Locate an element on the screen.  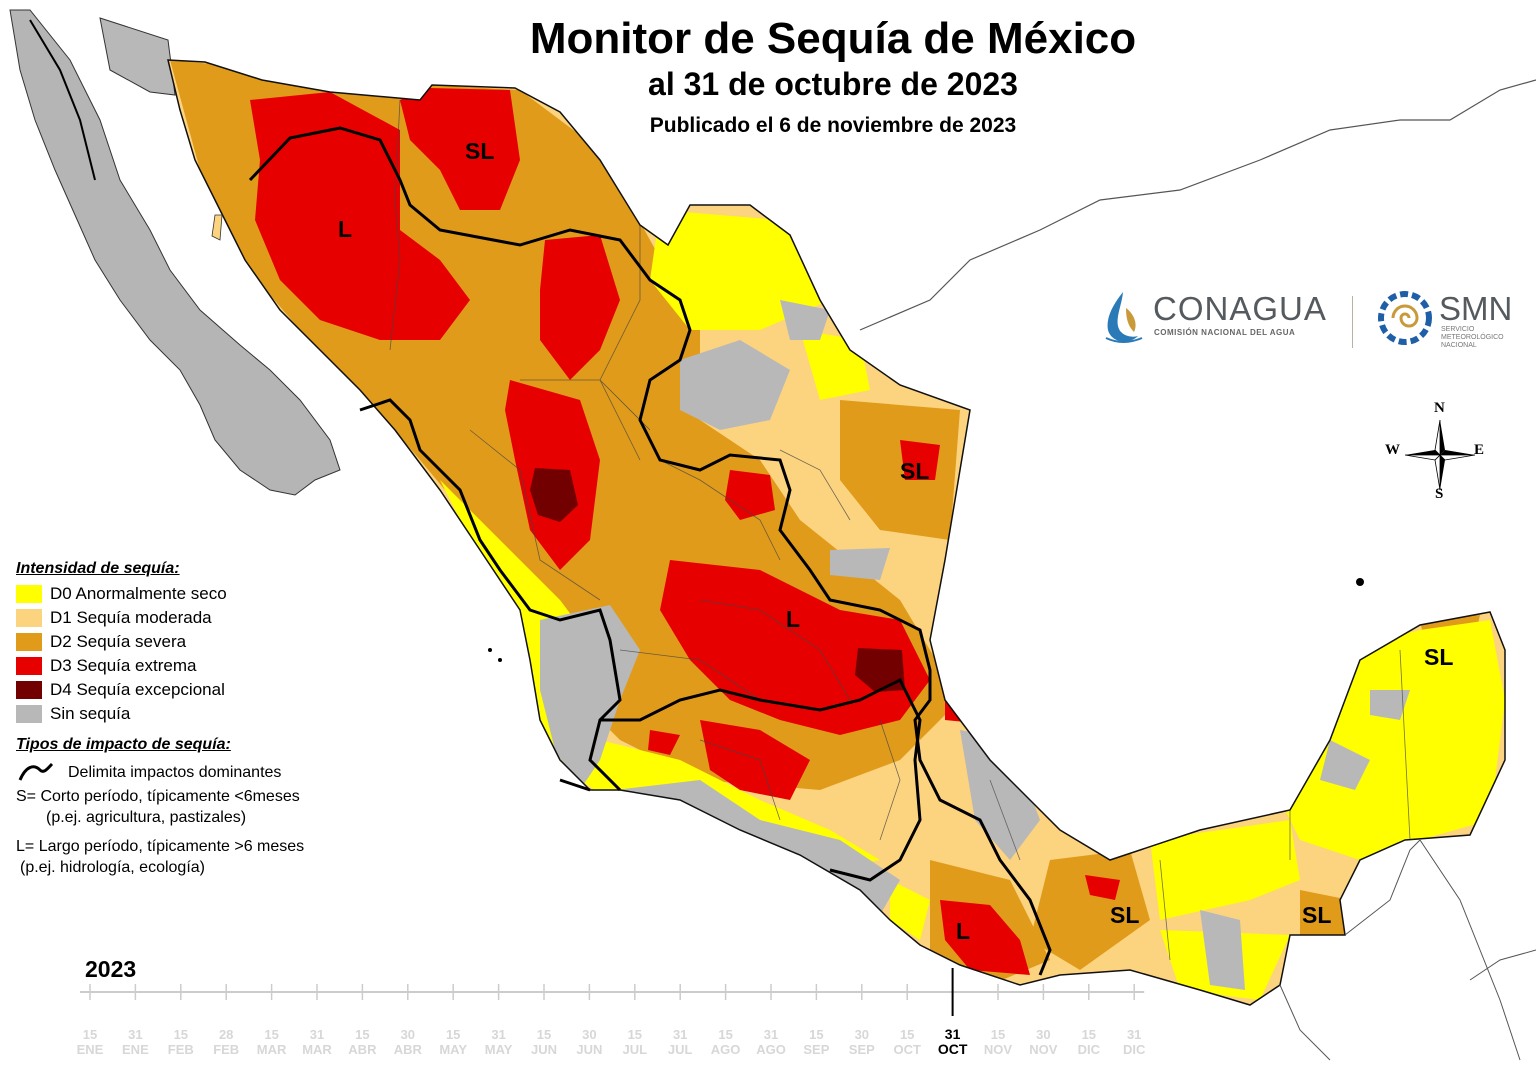
smn-subtitle-line-1: SERVICIO is located at coordinates (1458, 329).